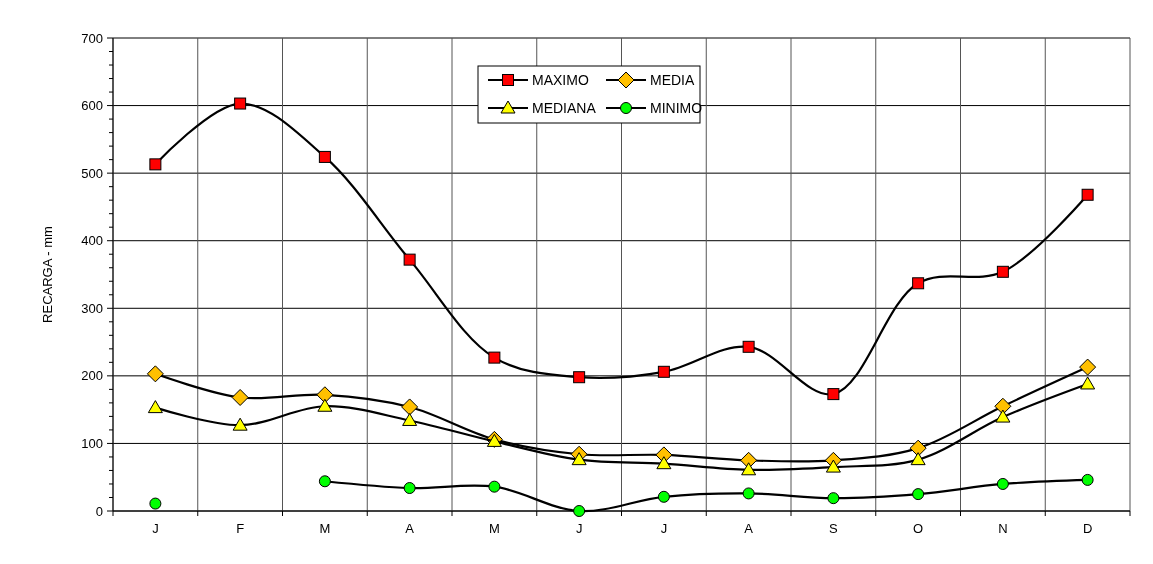  What do you see at coordinates (672, 79) in the screenshot?
I see `legend-label: MEDIA` at bounding box center [672, 79].